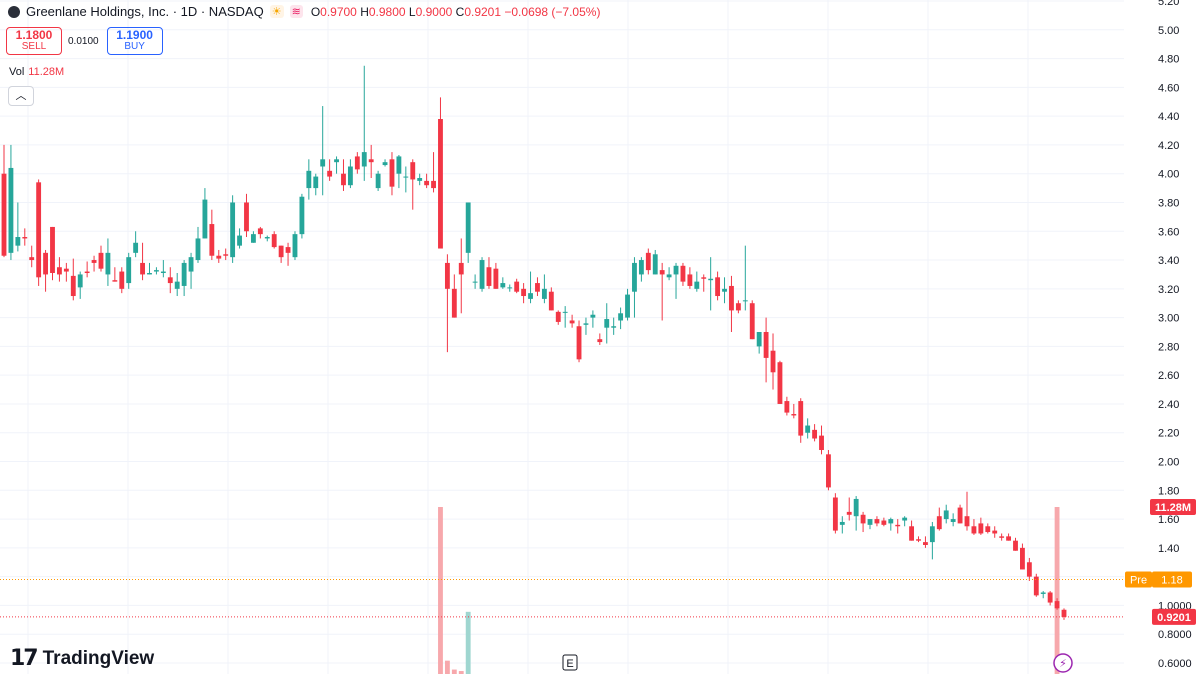 This screenshot has height=674, width=1200. Describe the element at coordinates (46, 72) in the screenshot. I see `volume-value: 11.28M` at that location.